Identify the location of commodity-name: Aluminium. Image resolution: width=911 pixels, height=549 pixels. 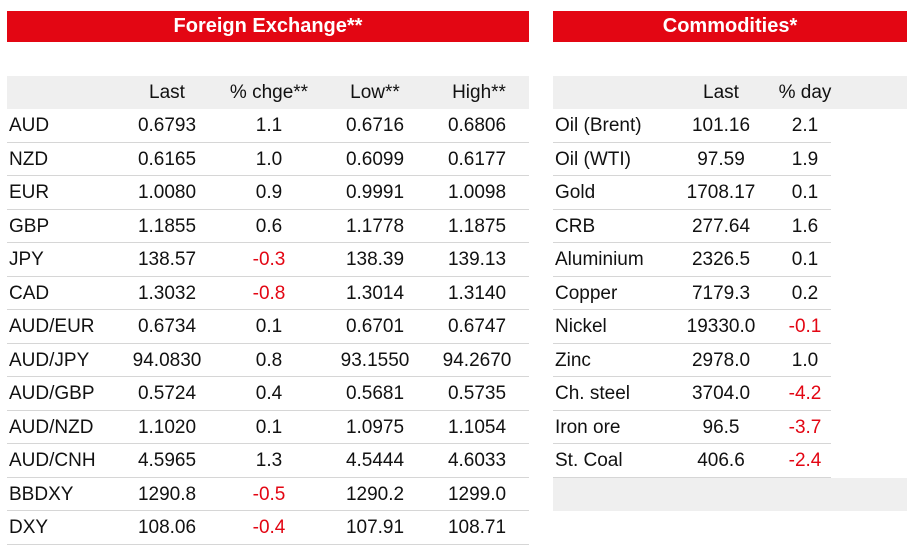
(599, 259).